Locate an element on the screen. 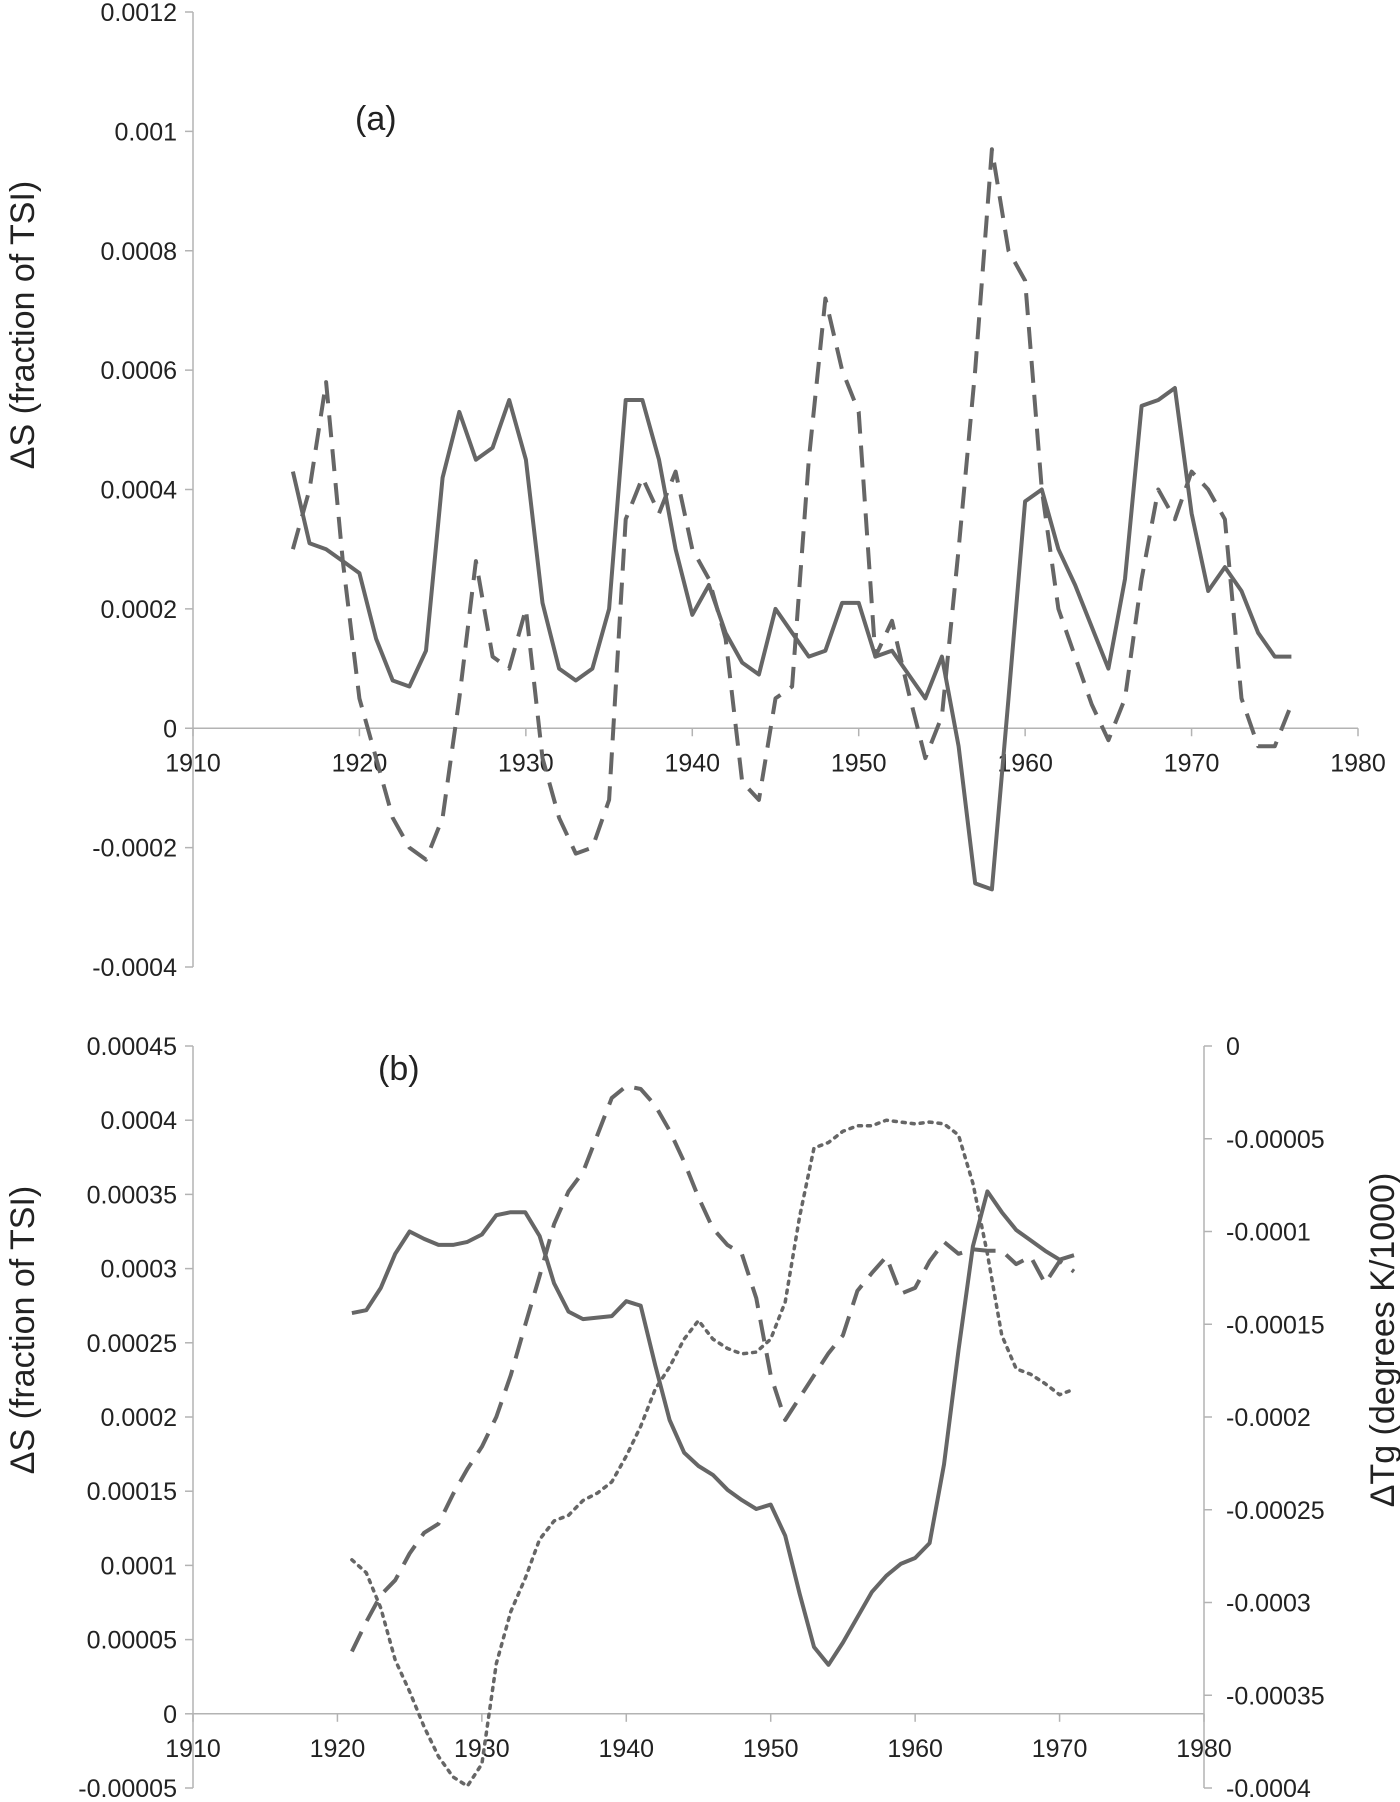 Image resolution: width=1400 pixels, height=1802 pixels. y-tick-label: 0.0008 is located at coordinates (139, 252).